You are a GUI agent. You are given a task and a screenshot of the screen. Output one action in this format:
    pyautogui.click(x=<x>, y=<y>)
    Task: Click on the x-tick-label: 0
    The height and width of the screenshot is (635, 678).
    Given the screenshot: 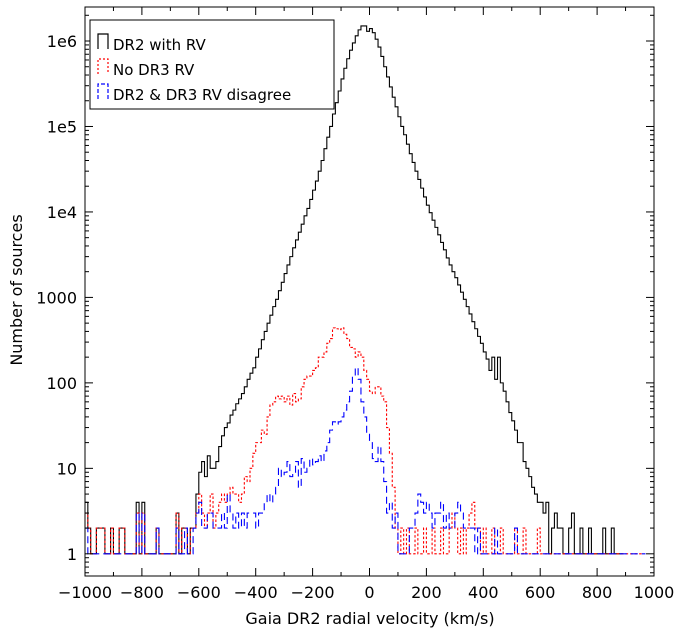 What is the action you would take?
    pyautogui.click(x=369, y=592)
    